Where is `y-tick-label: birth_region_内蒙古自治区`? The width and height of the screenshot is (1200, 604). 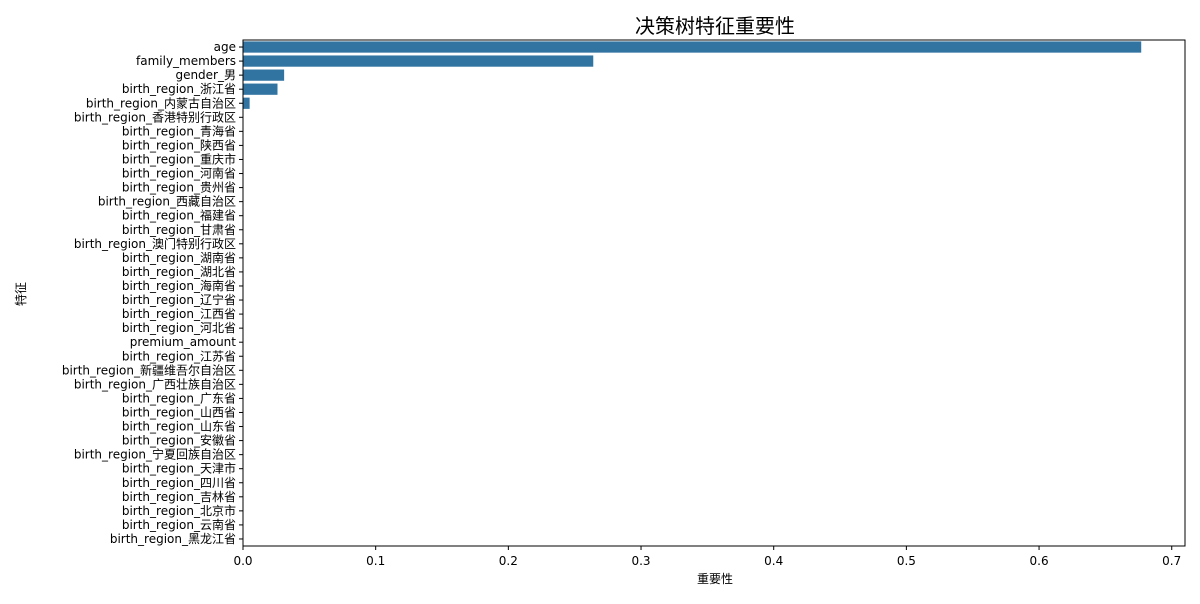
y-tick-label: birth_region_内蒙古自治区 is located at coordinates (161, 102).